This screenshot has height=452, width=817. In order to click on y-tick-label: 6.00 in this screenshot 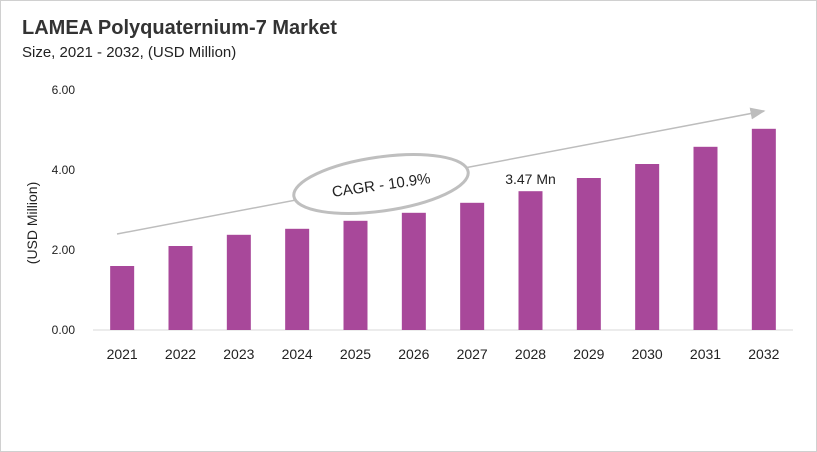, I will do `click(64, 90)`.